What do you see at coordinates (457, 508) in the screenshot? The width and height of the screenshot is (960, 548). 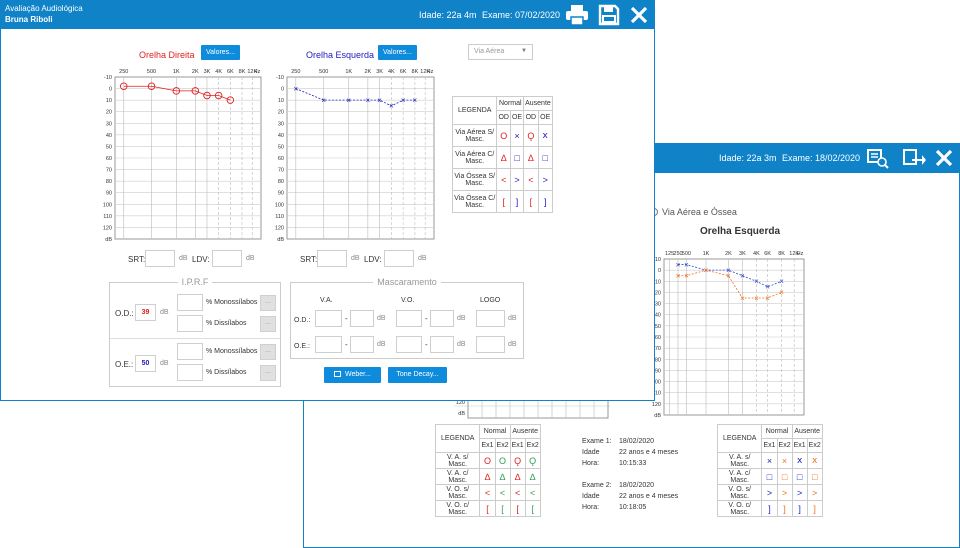 I see `legend-row-label: V. O. c/ Masc.` at bounding box center [457, 508].